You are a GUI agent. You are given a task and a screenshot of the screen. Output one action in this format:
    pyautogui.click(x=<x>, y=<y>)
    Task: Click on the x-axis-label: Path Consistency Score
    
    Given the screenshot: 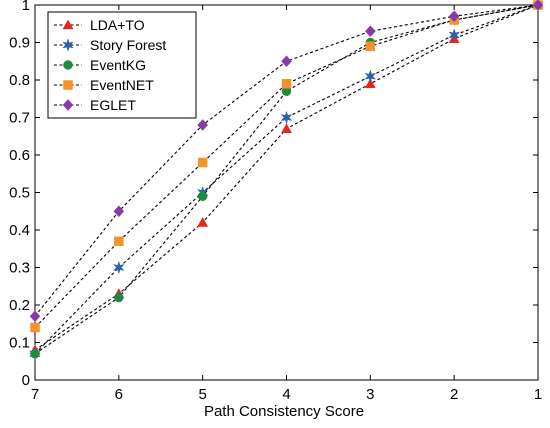 What is the action you would take?
    pyautogui.click(x=284, y=411)
    